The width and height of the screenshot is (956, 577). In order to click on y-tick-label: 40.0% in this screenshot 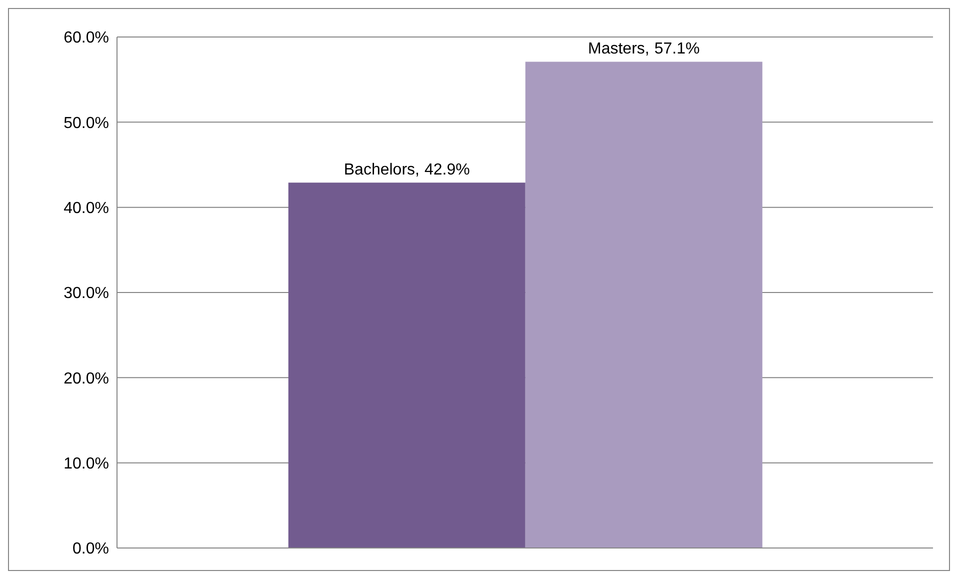, I will do `click(86, 209)`.